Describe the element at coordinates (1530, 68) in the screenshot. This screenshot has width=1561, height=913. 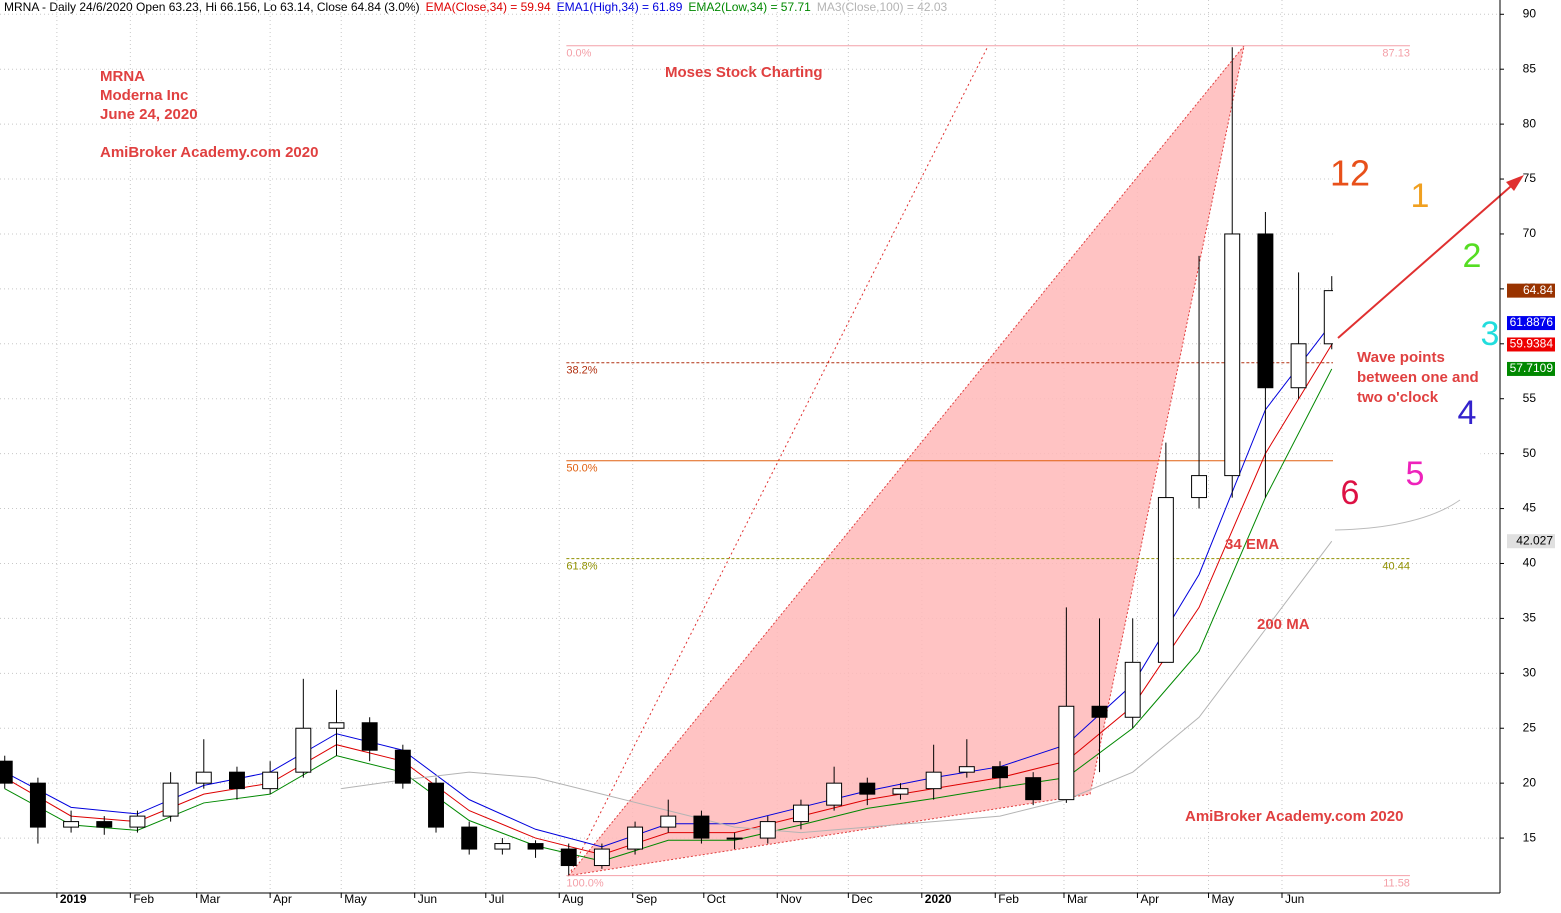
I see `y-tick-label: 85` at that location.